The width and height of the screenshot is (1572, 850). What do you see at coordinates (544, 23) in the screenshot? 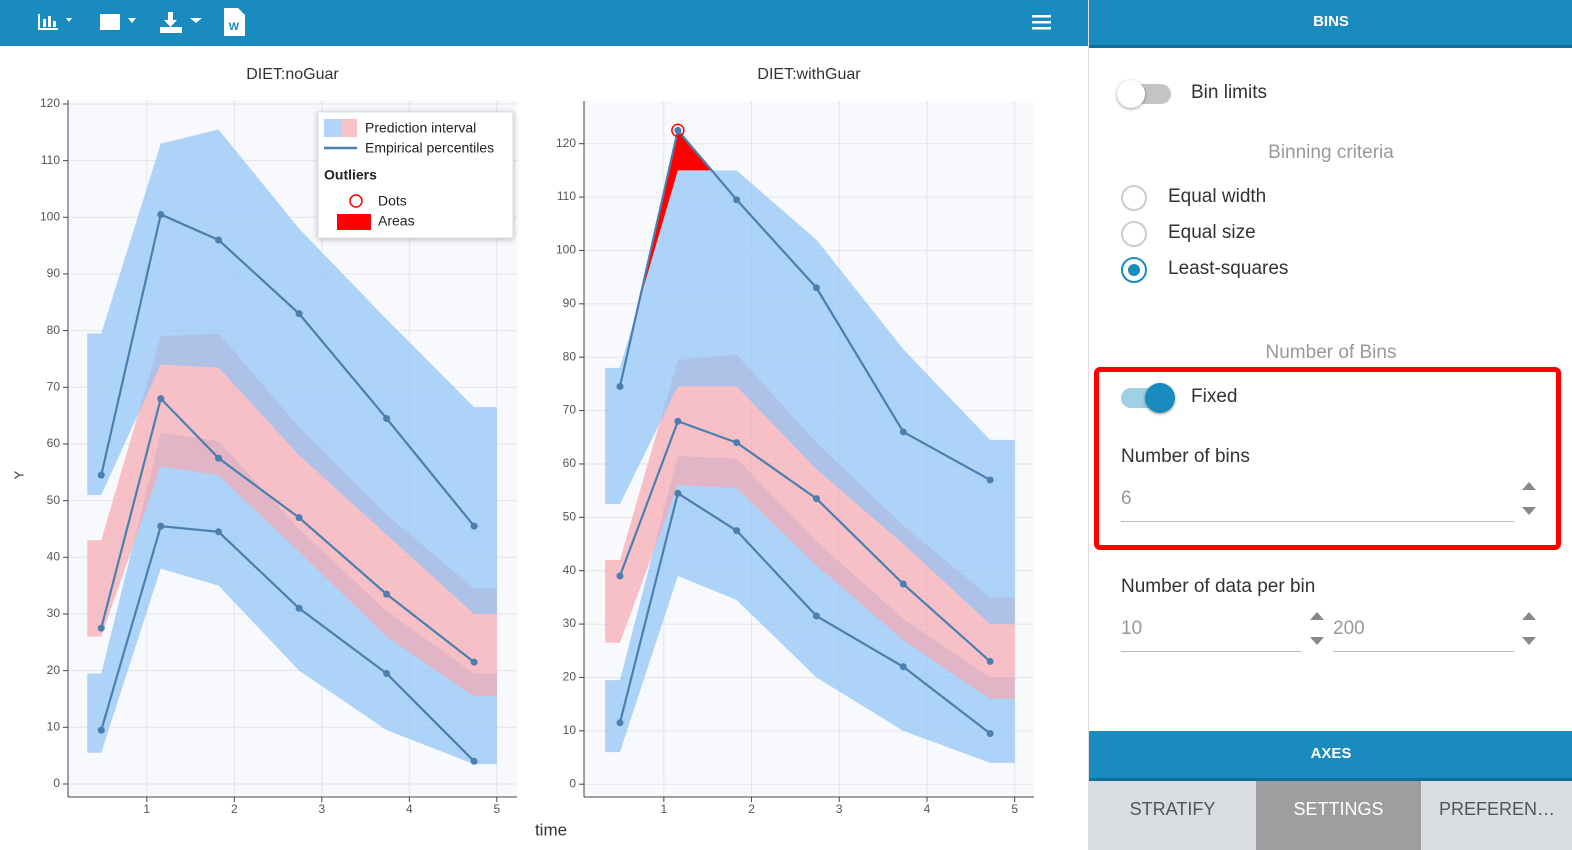
I see `toolbar` at bounding box center [544, 23].